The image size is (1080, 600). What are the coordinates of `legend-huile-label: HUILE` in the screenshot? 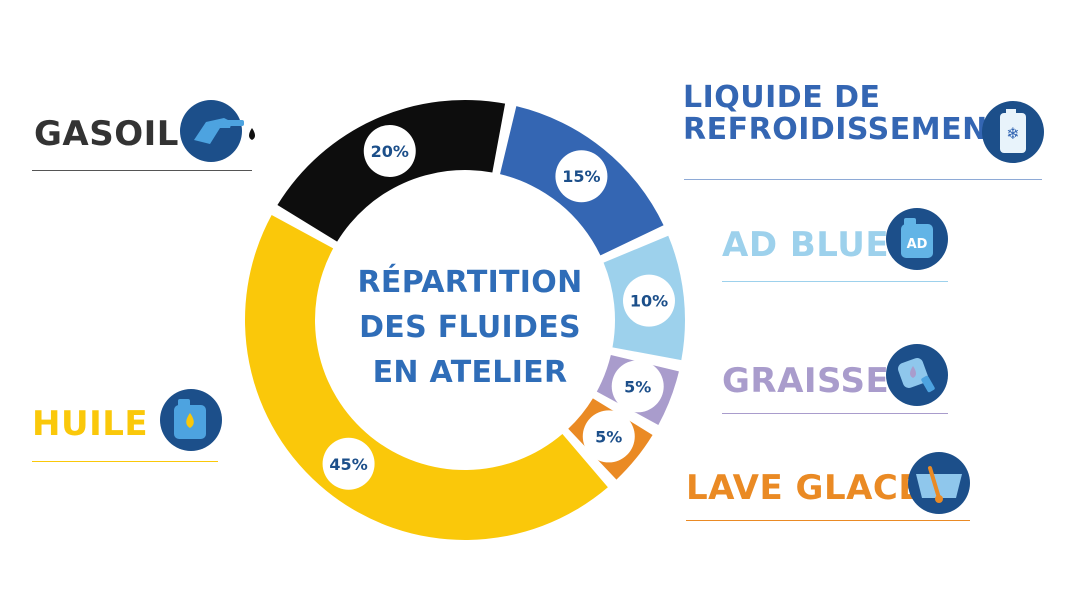 It's located at (90, 424).